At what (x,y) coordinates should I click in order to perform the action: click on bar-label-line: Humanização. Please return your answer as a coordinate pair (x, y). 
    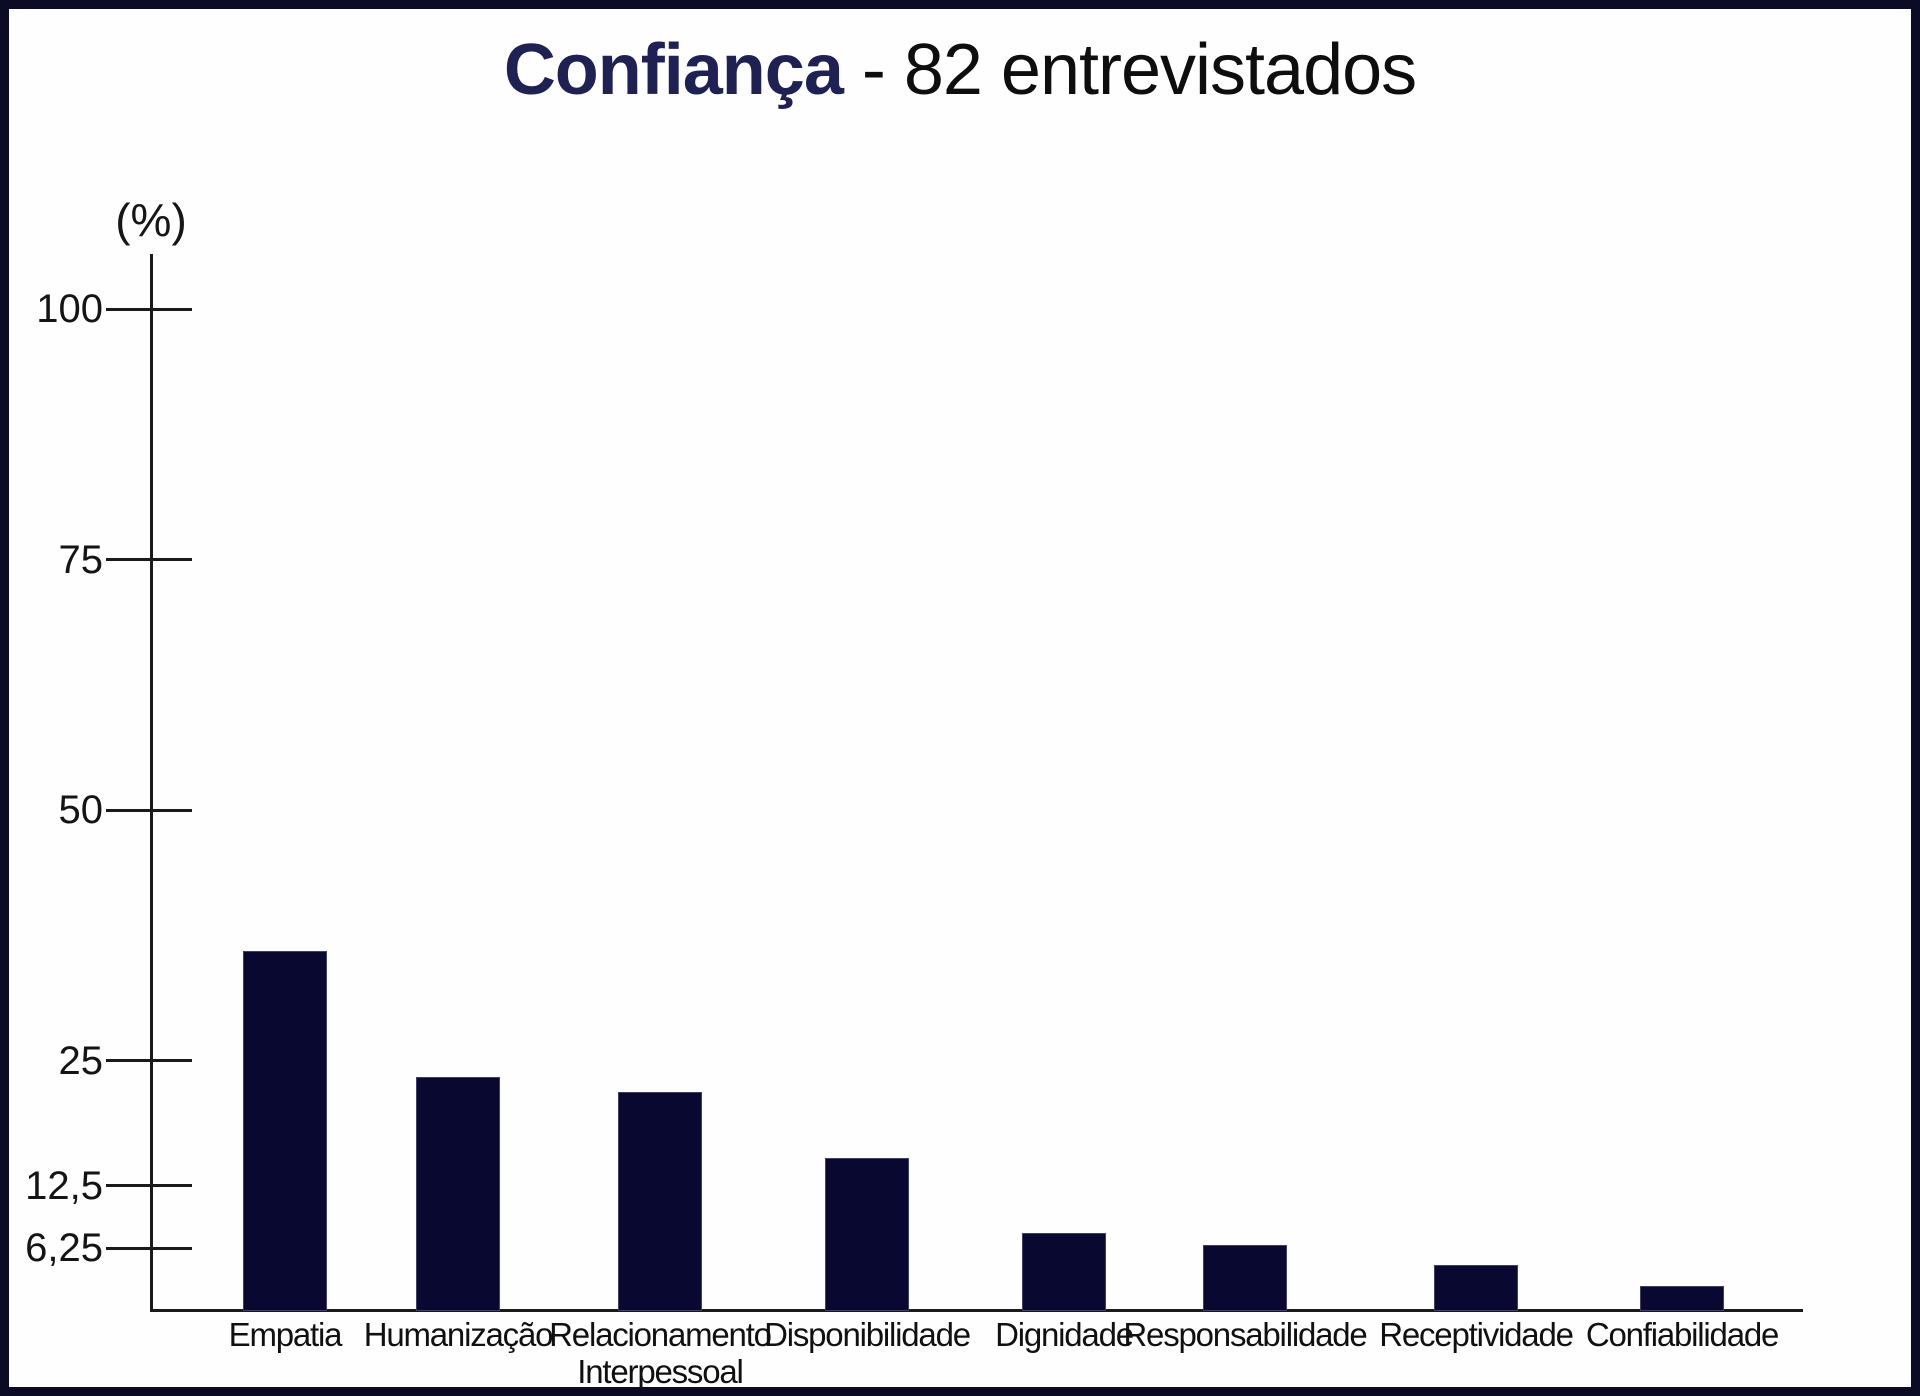
    Looking at the image, I should click on (458, 1334).